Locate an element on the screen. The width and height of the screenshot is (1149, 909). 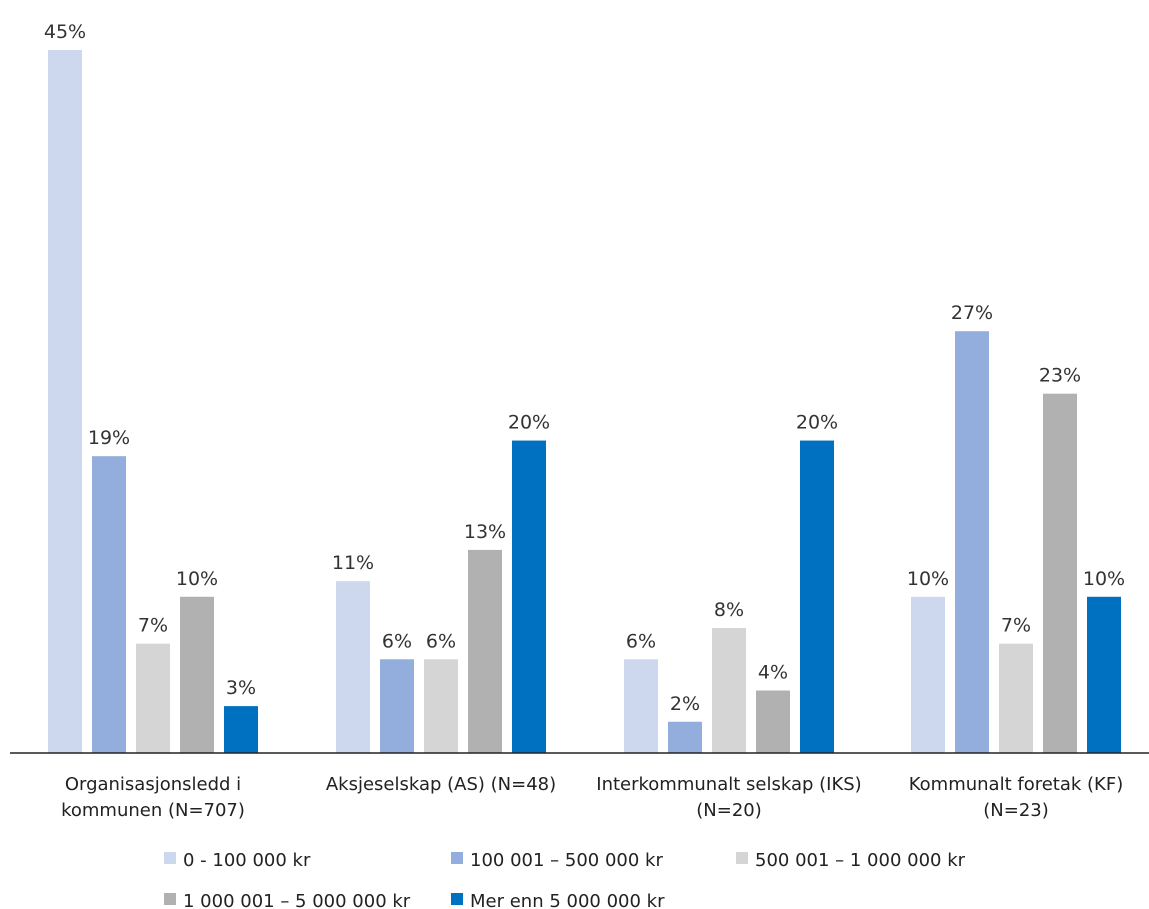
bar-s1-c3 is located at coordinates (972, 542).